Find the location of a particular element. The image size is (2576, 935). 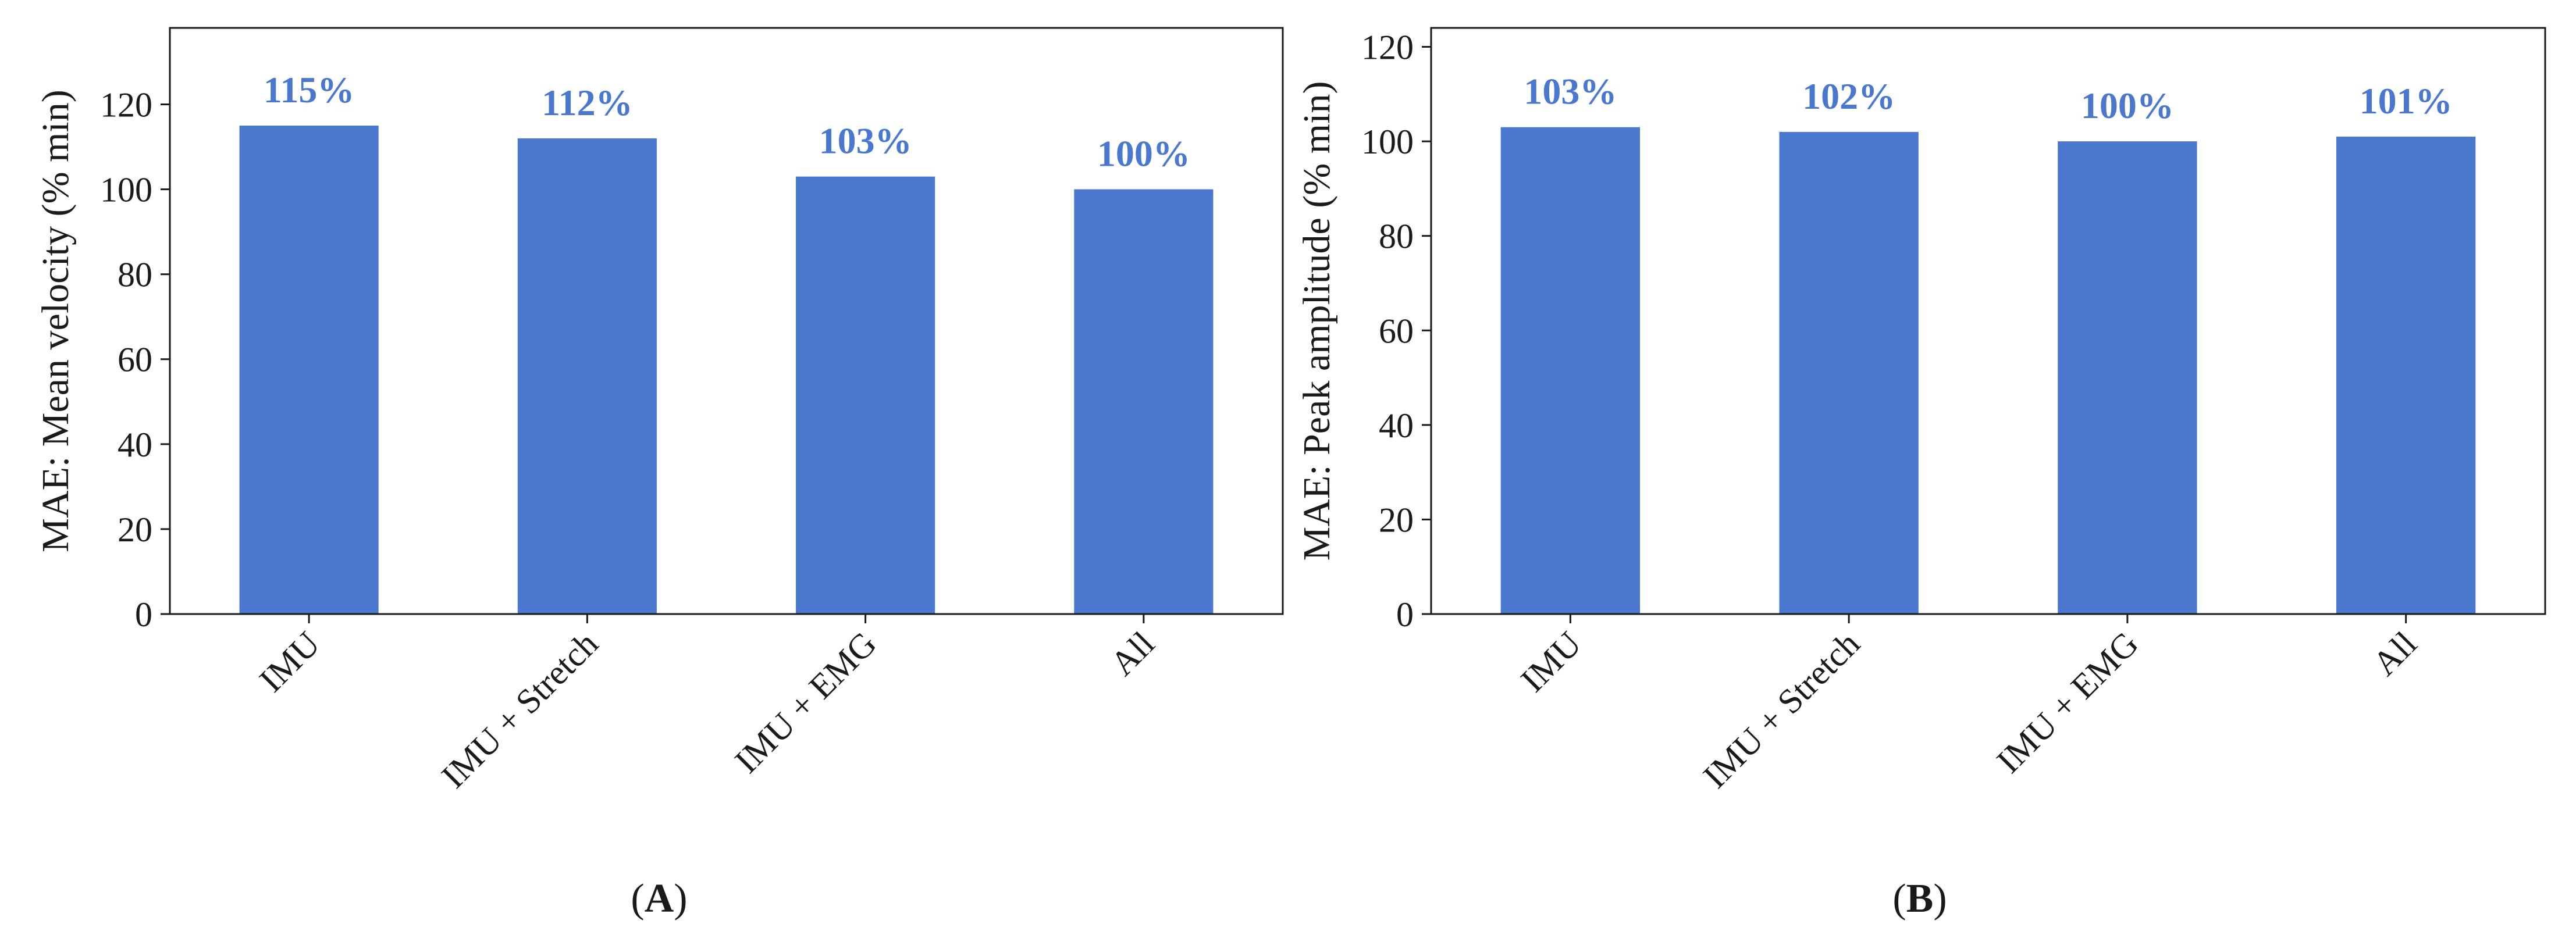

y-tick-label-b-4: 80 is located at coordinates (1397, 236).